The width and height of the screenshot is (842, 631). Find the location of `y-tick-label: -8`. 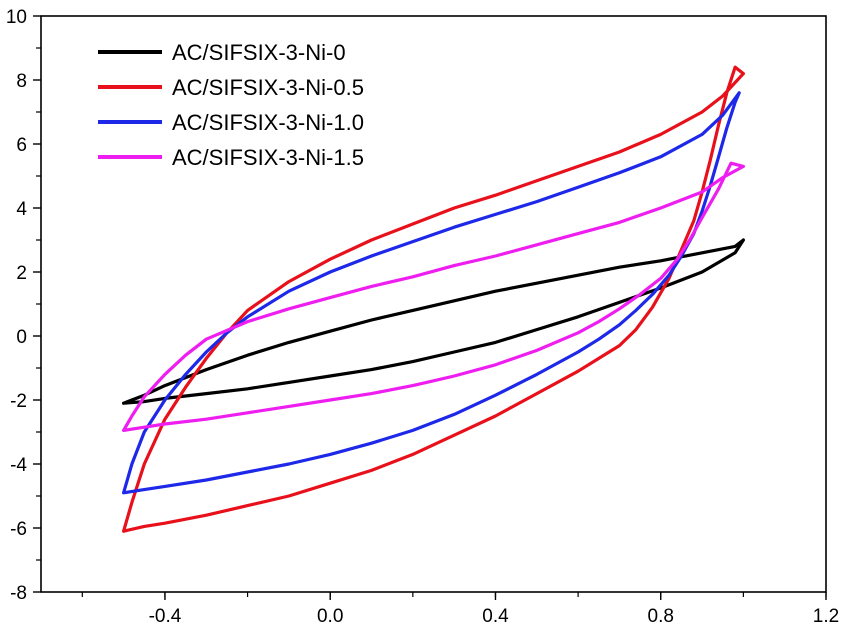

y-tick-label: -8 is located at coordinates (18, 593).